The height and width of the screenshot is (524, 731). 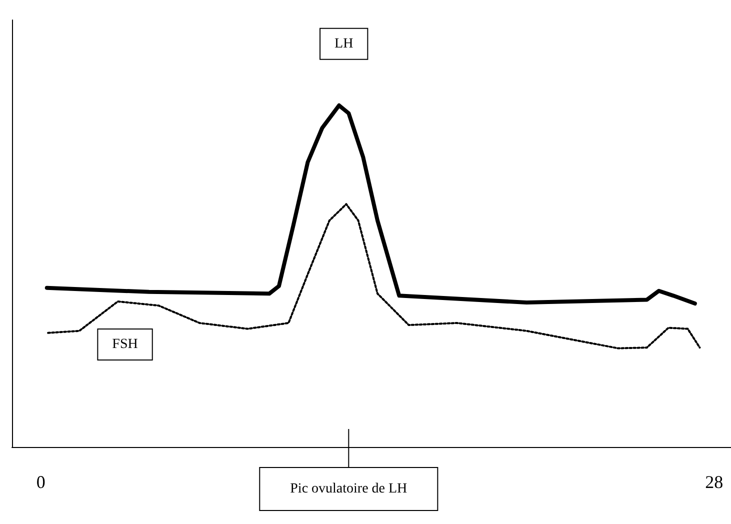 I want to click on ref-line-label: Pic ovulatoire de LH, so click(x=349, y=489).